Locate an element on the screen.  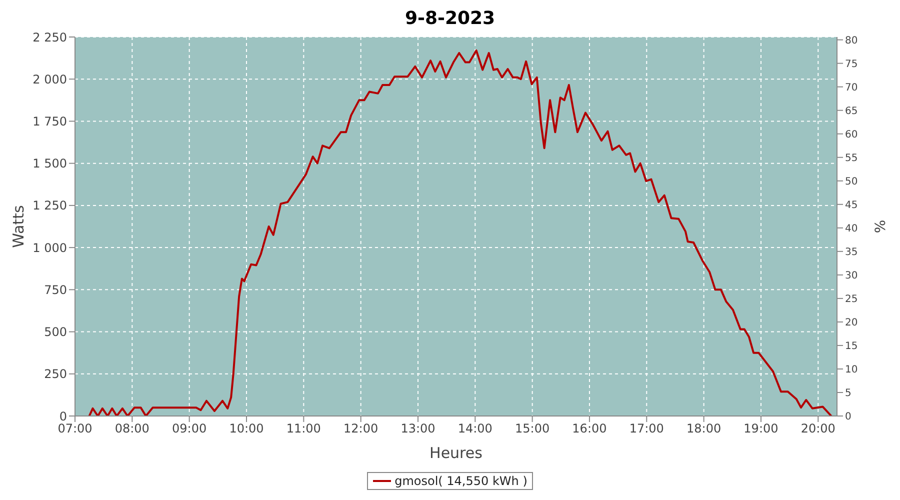
x-tick-label: 09:00 is located at coordinates (189, 429).